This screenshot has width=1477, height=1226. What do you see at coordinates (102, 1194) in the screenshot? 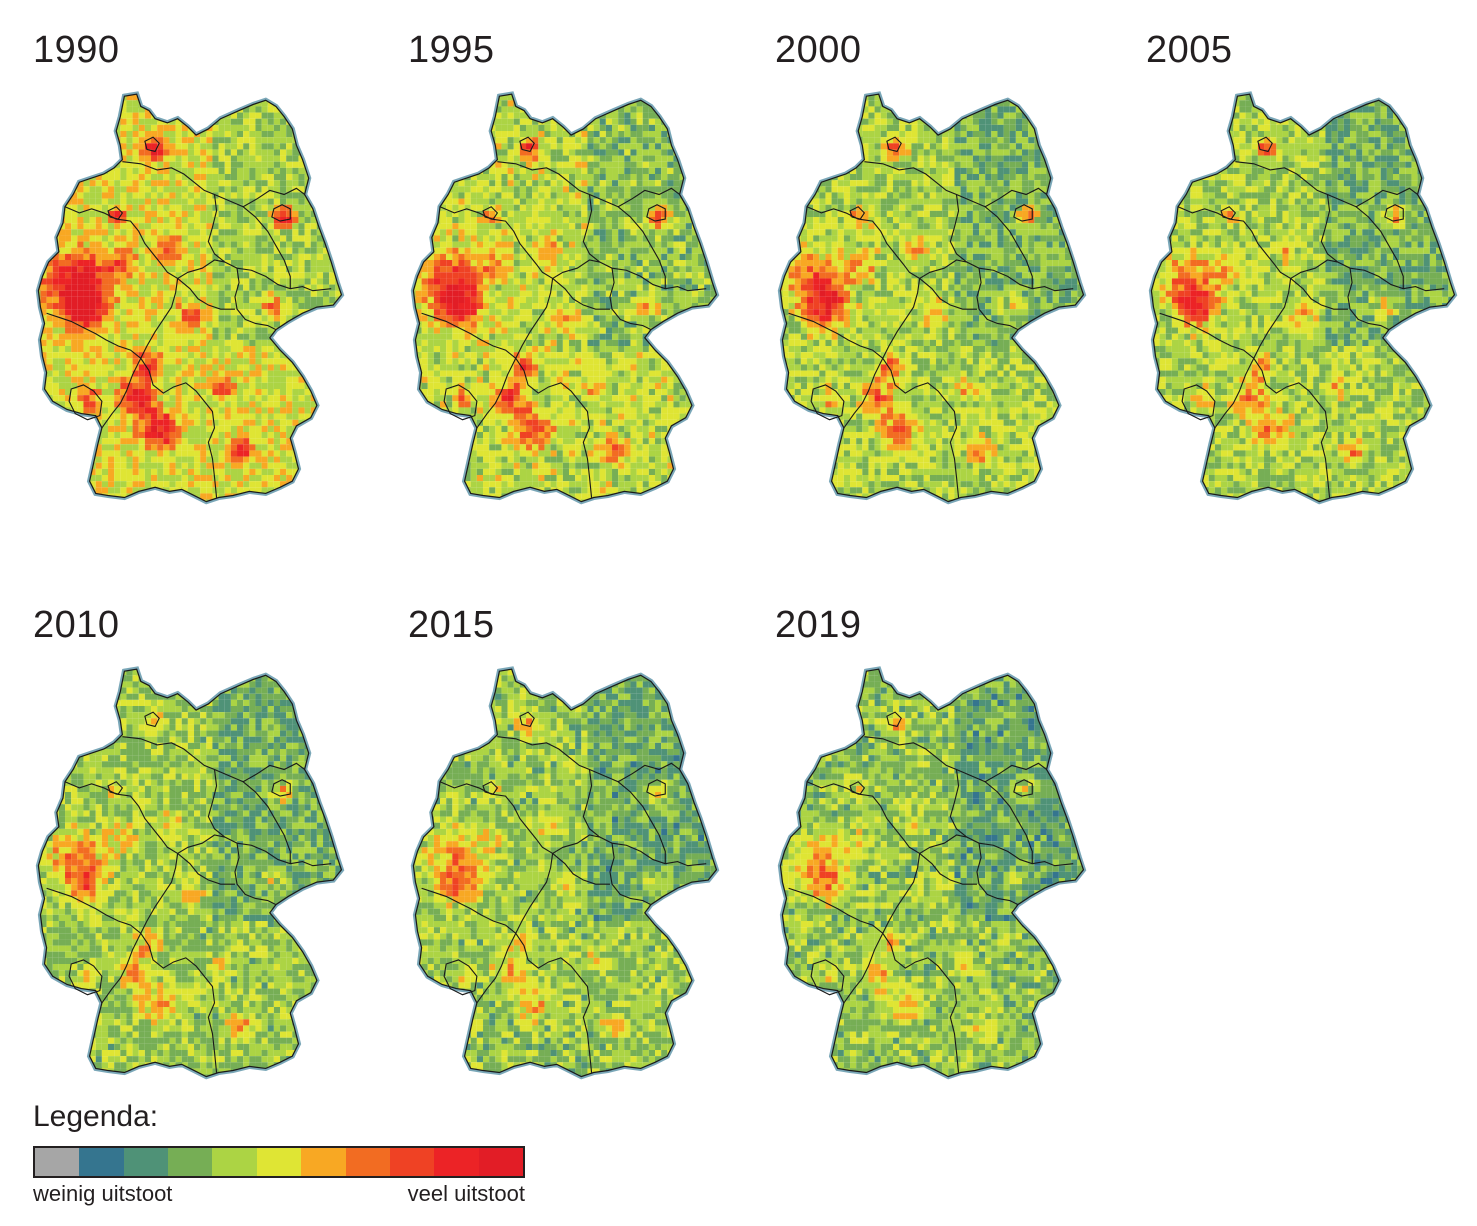
I see `legend-low-label: weinig uitstoot` at bounding box center [102, 1194].